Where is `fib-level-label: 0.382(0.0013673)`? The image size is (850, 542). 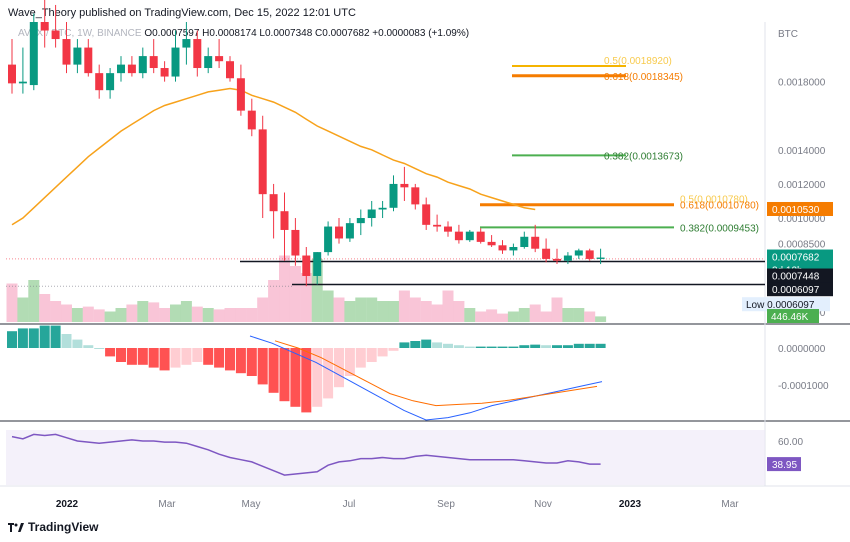
fib-level-label: 0.382(0.0013673) is located at coordinates (643, 156).